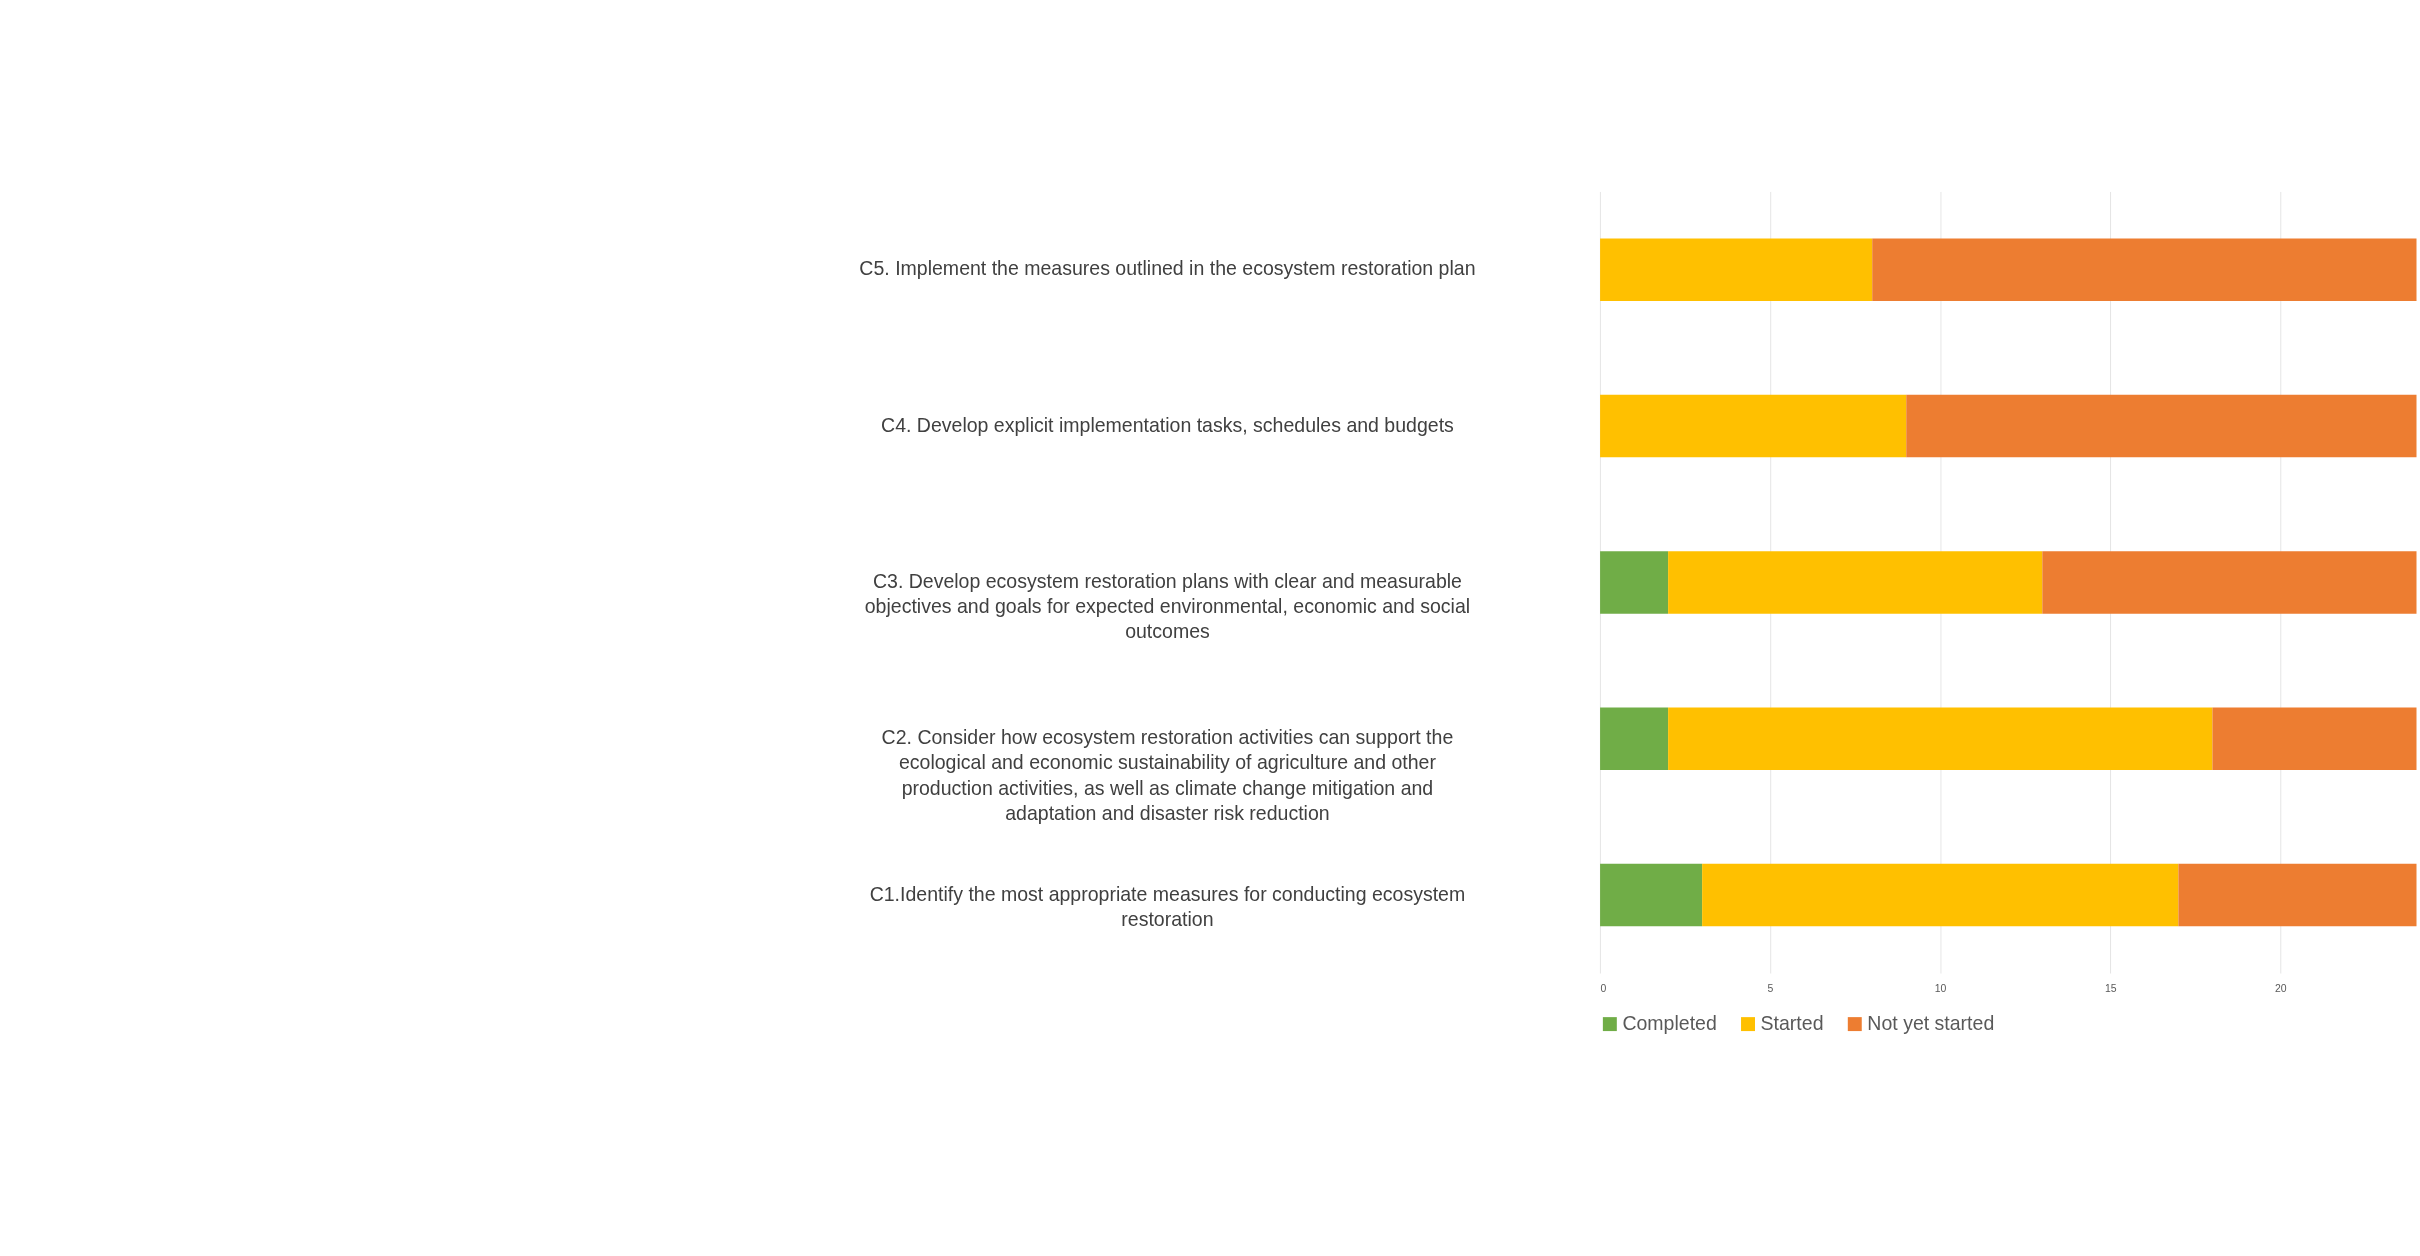  I want to click on legend-label: Not yet started, so click(1931, 1022).